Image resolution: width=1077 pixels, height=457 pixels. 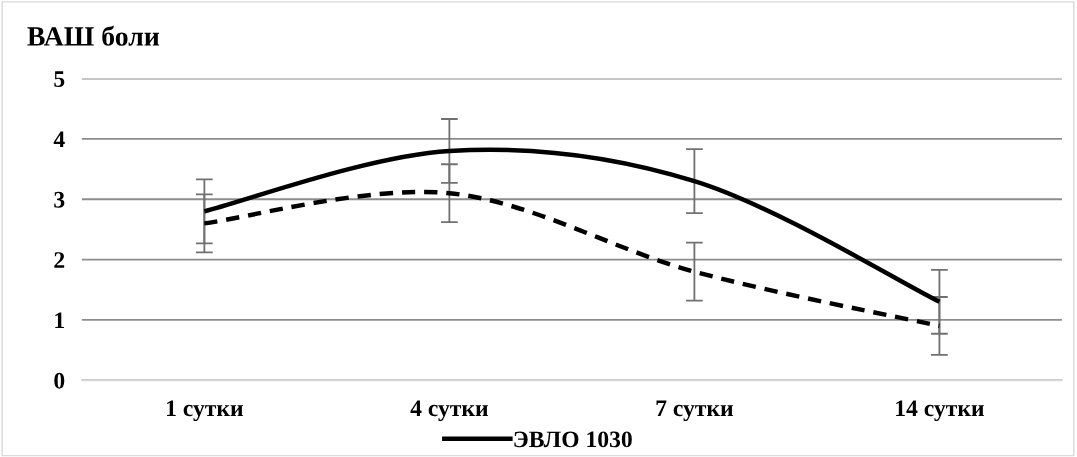 I want to click on y-tick-label: 5, so click(x=59, y=79).